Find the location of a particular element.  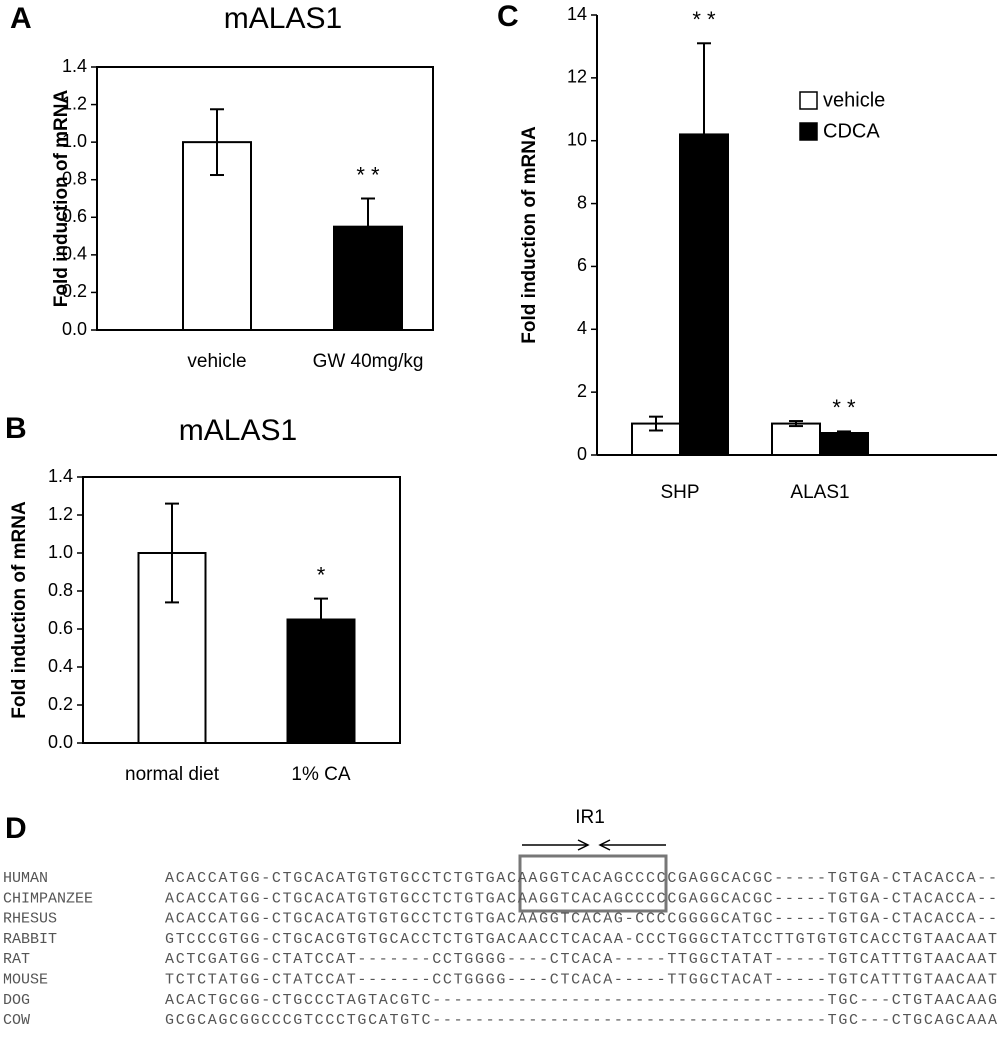

legend-label: vehicle is located at coordinates (854, 100).